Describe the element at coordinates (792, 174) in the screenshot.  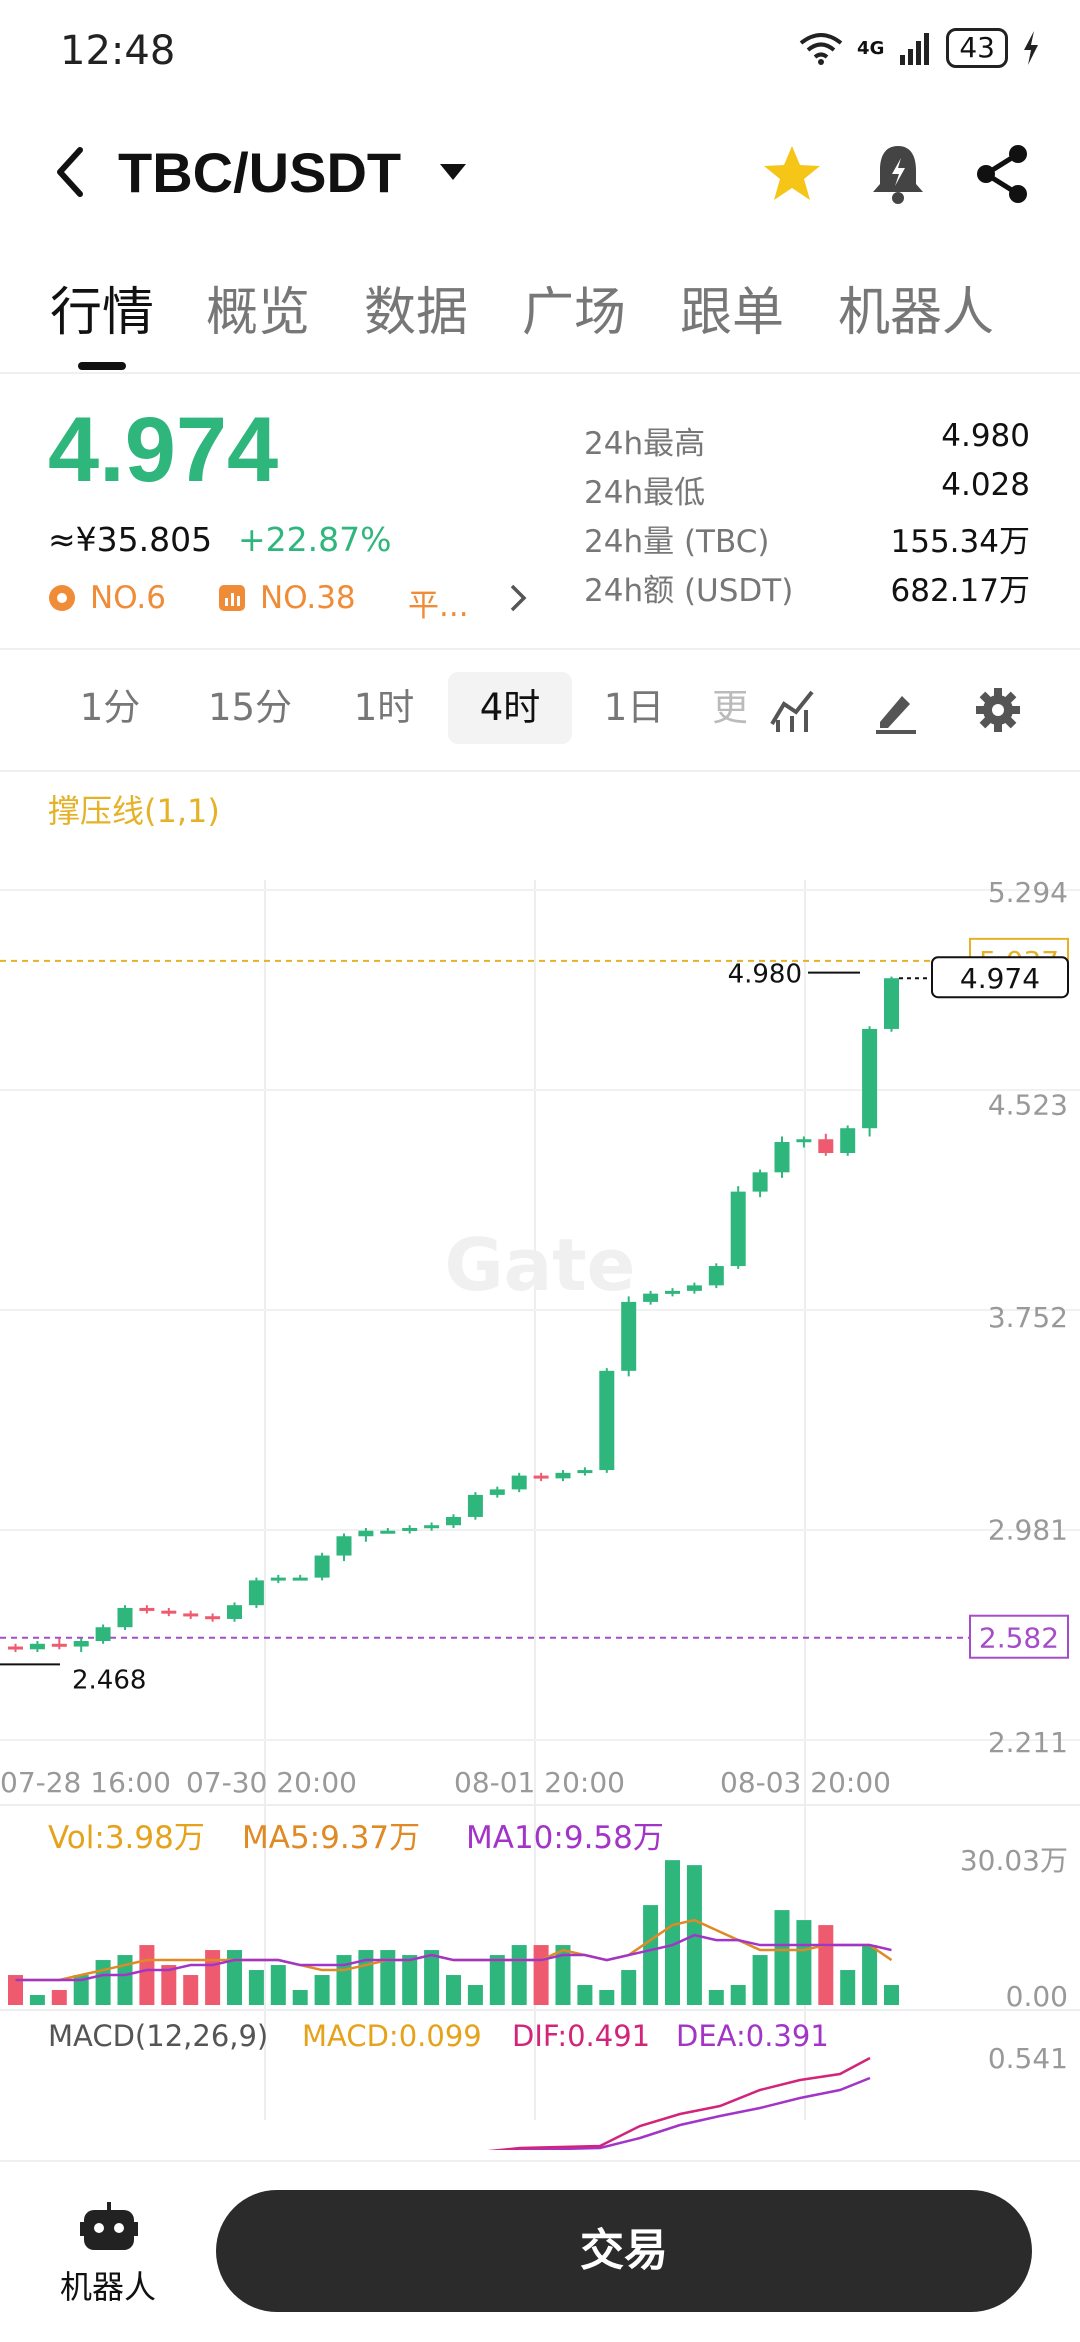
I see `star-icon` at that location.